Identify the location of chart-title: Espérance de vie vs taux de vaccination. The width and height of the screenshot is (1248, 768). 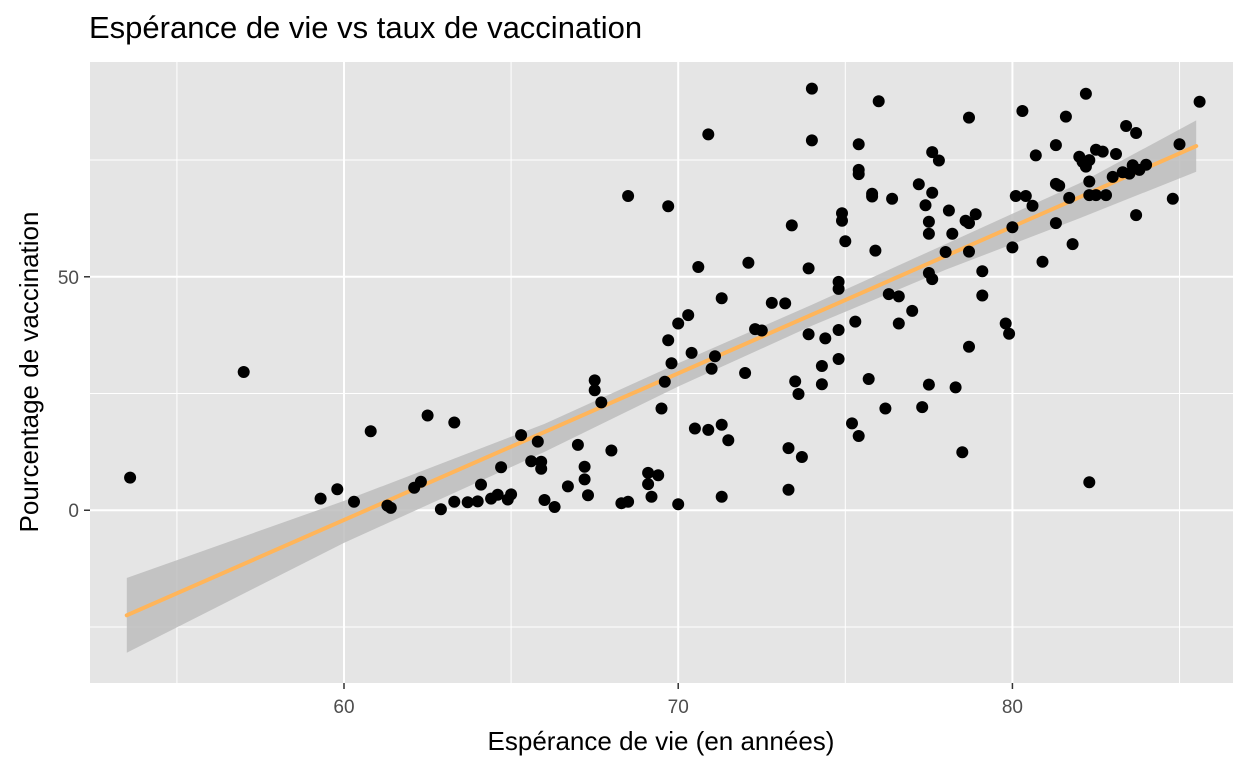
(365, 27).